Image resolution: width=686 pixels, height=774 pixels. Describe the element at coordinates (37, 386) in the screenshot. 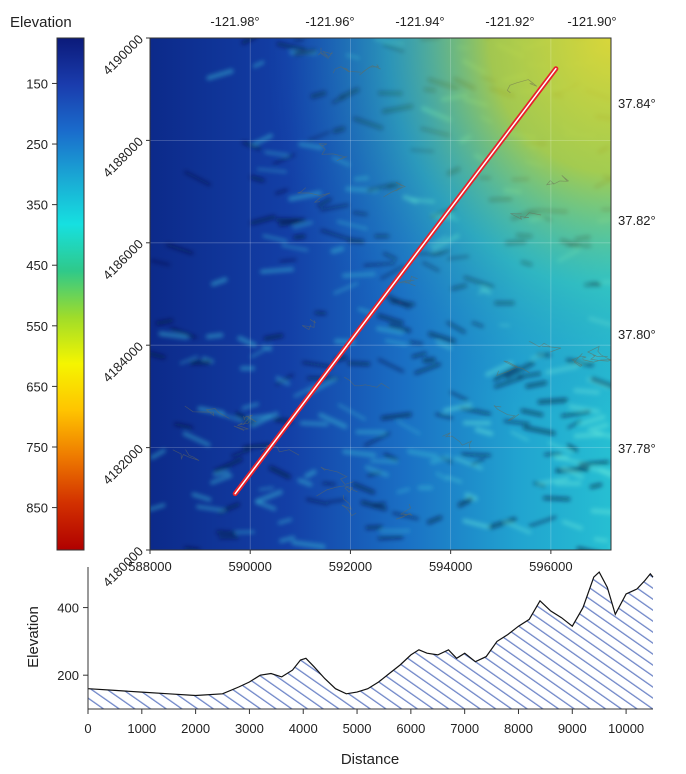

I see `colorbar-tick-label: 650` at that location.